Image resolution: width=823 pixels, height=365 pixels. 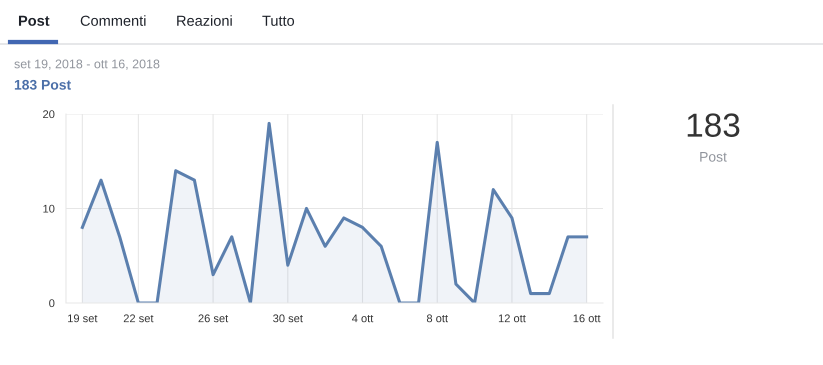 What do you see at coordinates (278, 21) in the screenshot?
I see `text: Tutto` at bounding box center [278, 21].